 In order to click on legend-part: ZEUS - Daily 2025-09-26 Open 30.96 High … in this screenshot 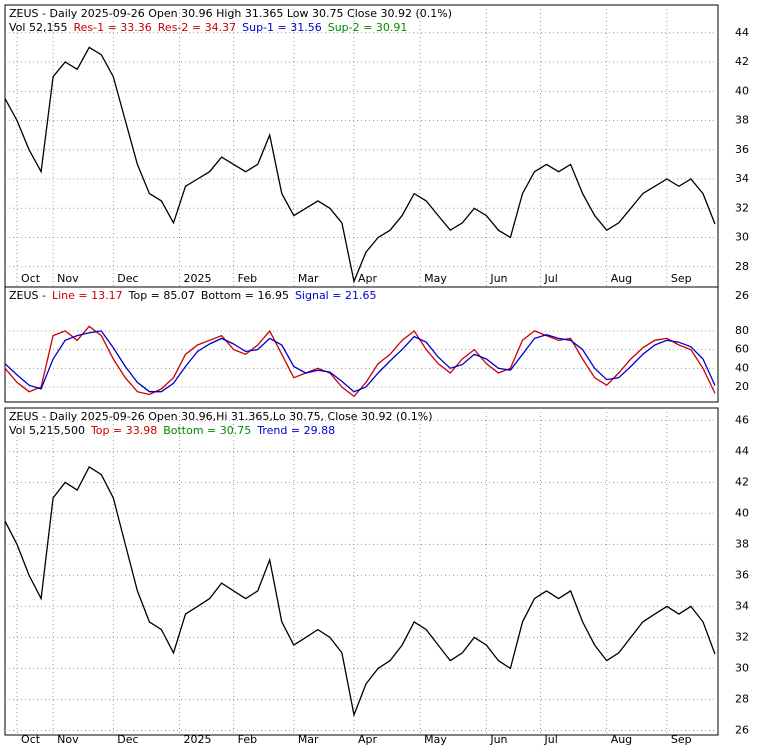, I will do `click(230, 13)`.